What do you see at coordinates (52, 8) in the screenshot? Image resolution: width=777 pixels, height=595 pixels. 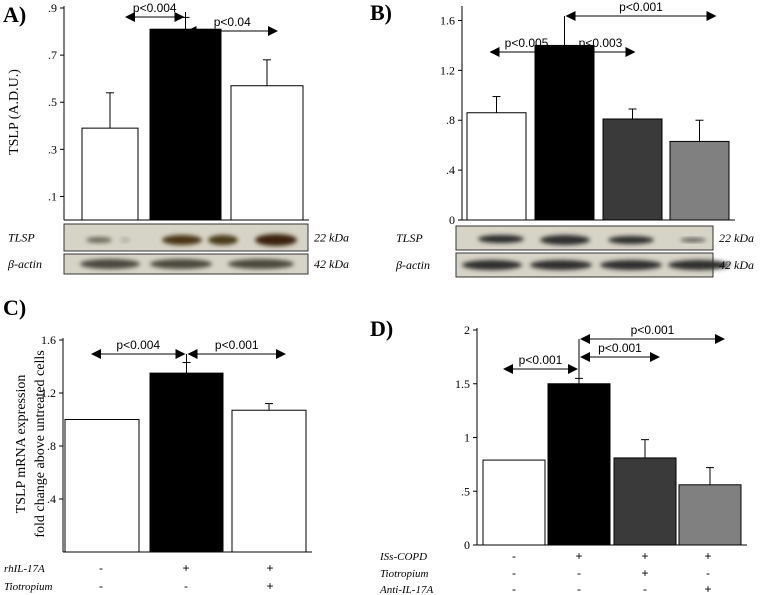 I see `y-tick-label: .9` at bounding box center [52, 8].